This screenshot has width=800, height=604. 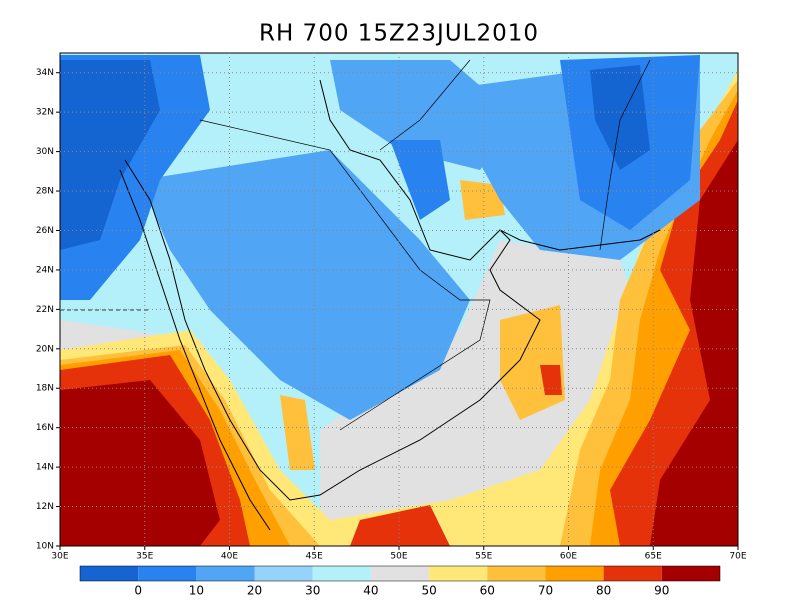 I want to click on lat-tick-label: 20N, so click(x=45, y=349).